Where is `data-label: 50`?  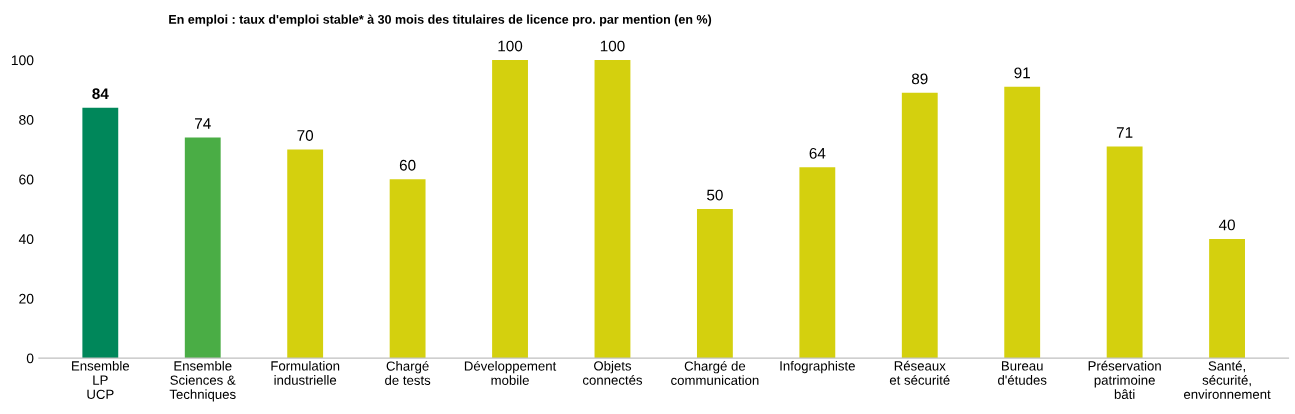 data-label: 50 is located at coordinates (715, 195).